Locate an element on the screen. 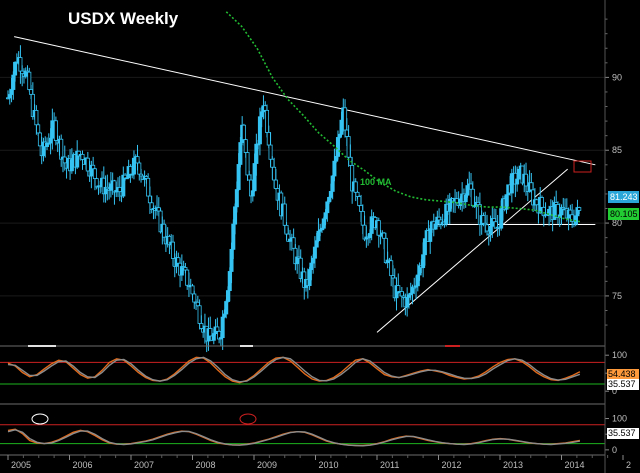  x-tick-label: 2 is located at coordinates (628, 465).